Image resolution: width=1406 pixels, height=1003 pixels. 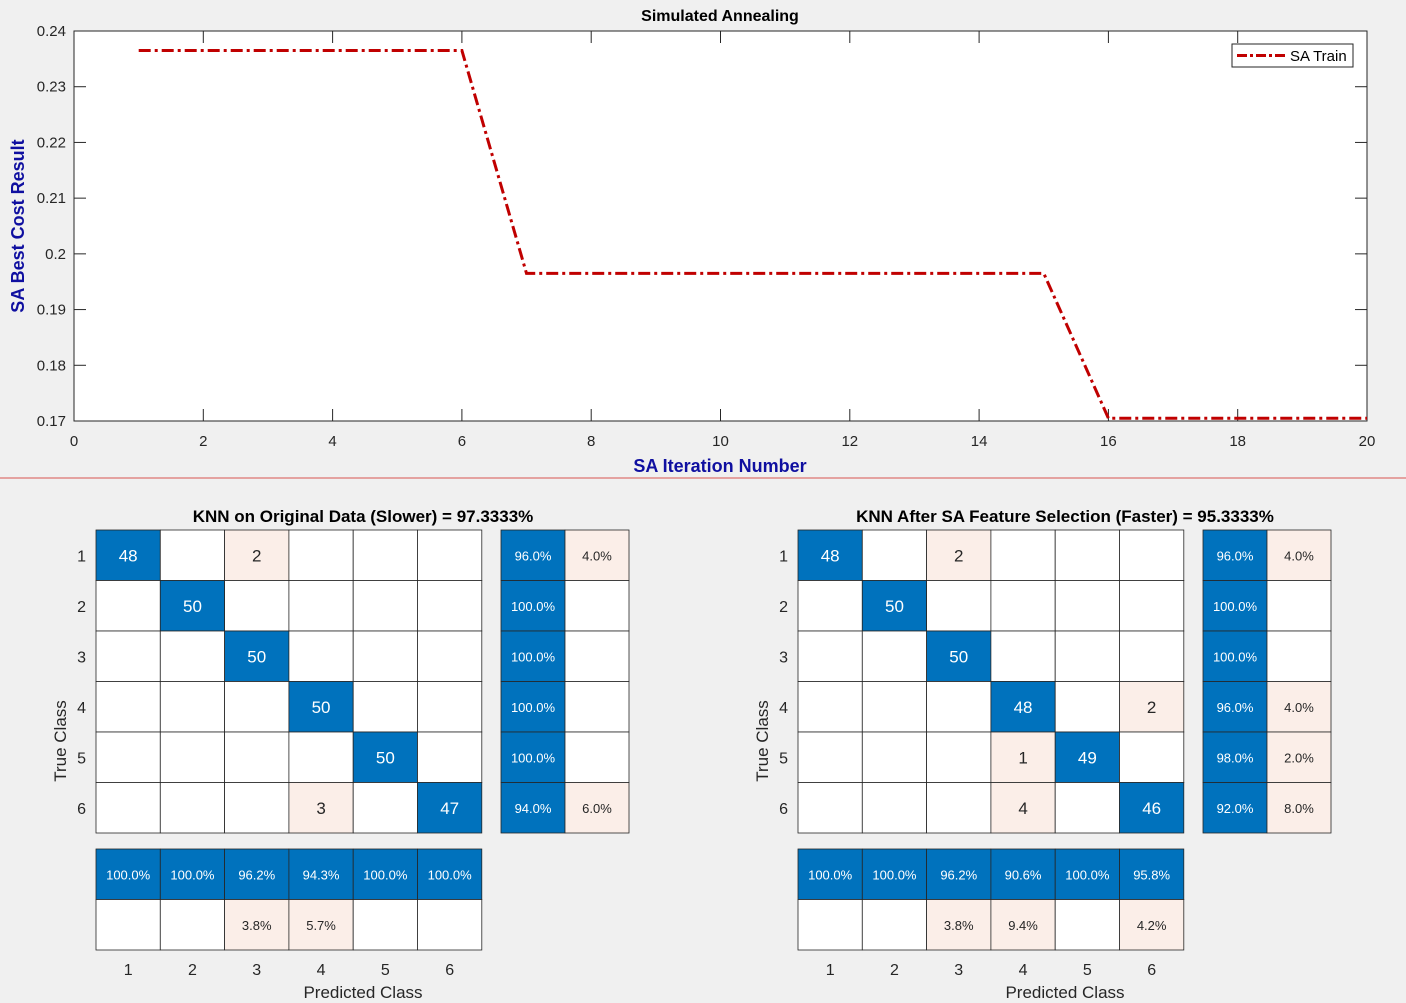 What do you see at coordinates (60, 741) in the screenshot?
I see `true-class-label-original: True Class` at bounding box center [60, 741].